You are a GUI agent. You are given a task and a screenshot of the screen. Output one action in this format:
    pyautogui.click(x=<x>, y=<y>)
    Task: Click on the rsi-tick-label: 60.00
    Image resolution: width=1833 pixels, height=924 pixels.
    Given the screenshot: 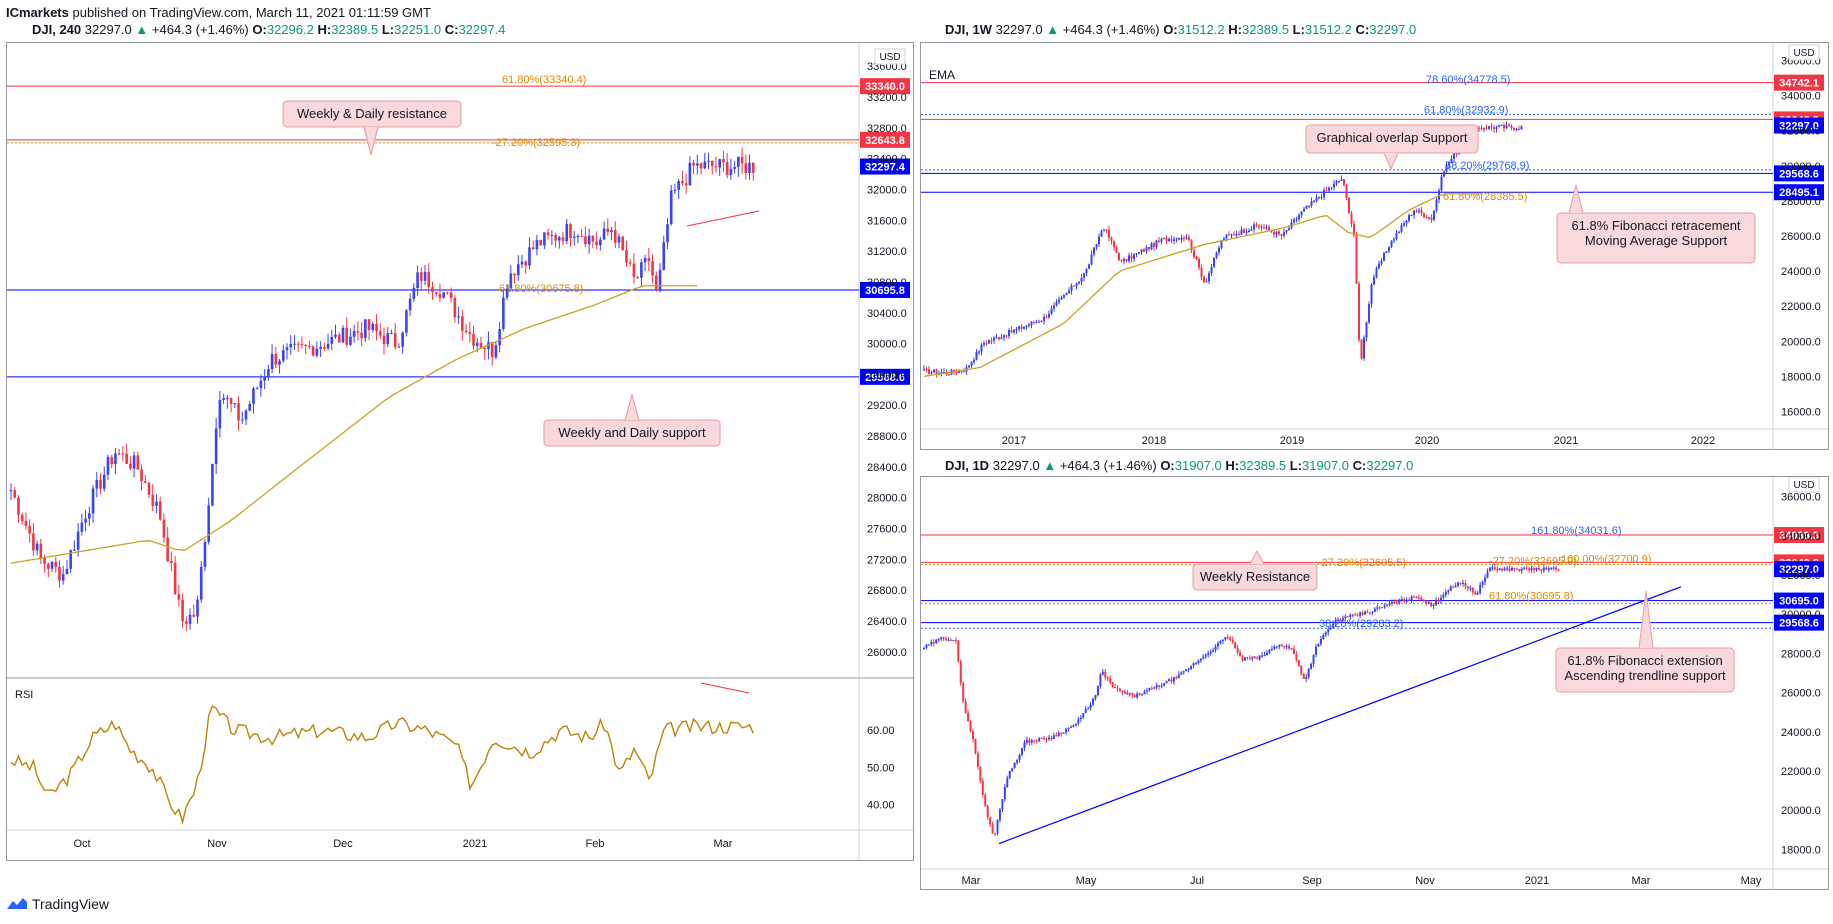 What is the action you would take?
    pyautogui.click(x=881, y=731)
    